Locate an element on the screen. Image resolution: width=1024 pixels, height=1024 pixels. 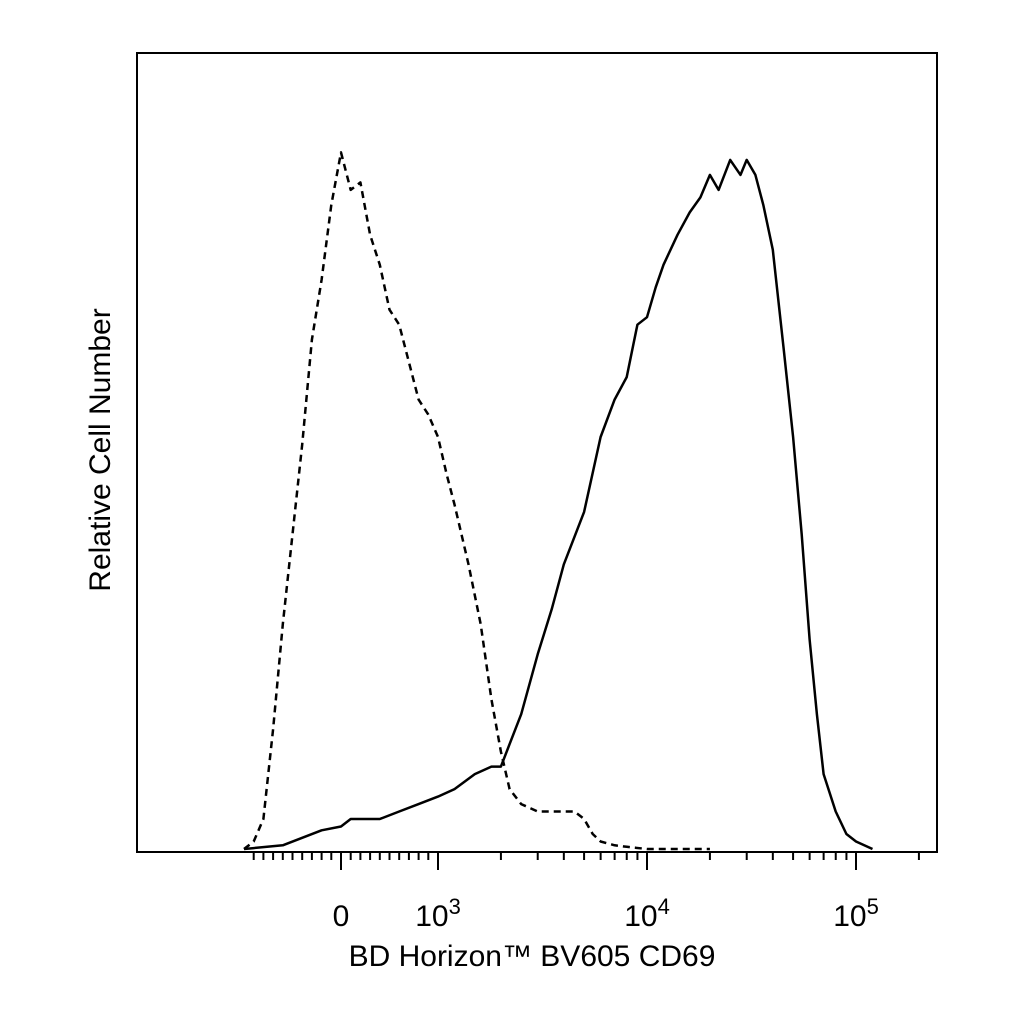
tick-labels: 0 10³ 10⁴ 10⁵ is located at coordinates (606, 913).